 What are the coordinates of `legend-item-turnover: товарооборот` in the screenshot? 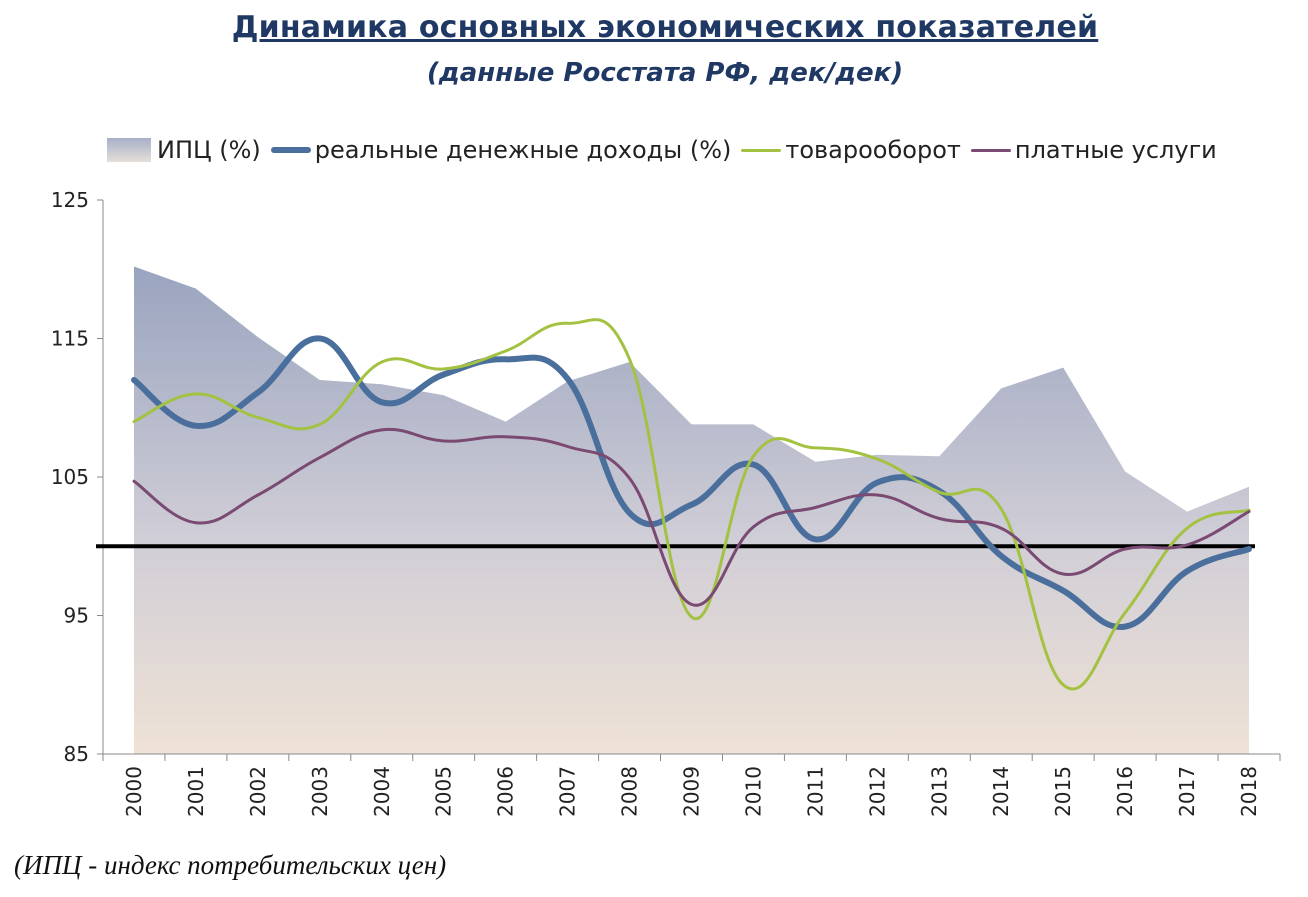 It's located at (851, 150).